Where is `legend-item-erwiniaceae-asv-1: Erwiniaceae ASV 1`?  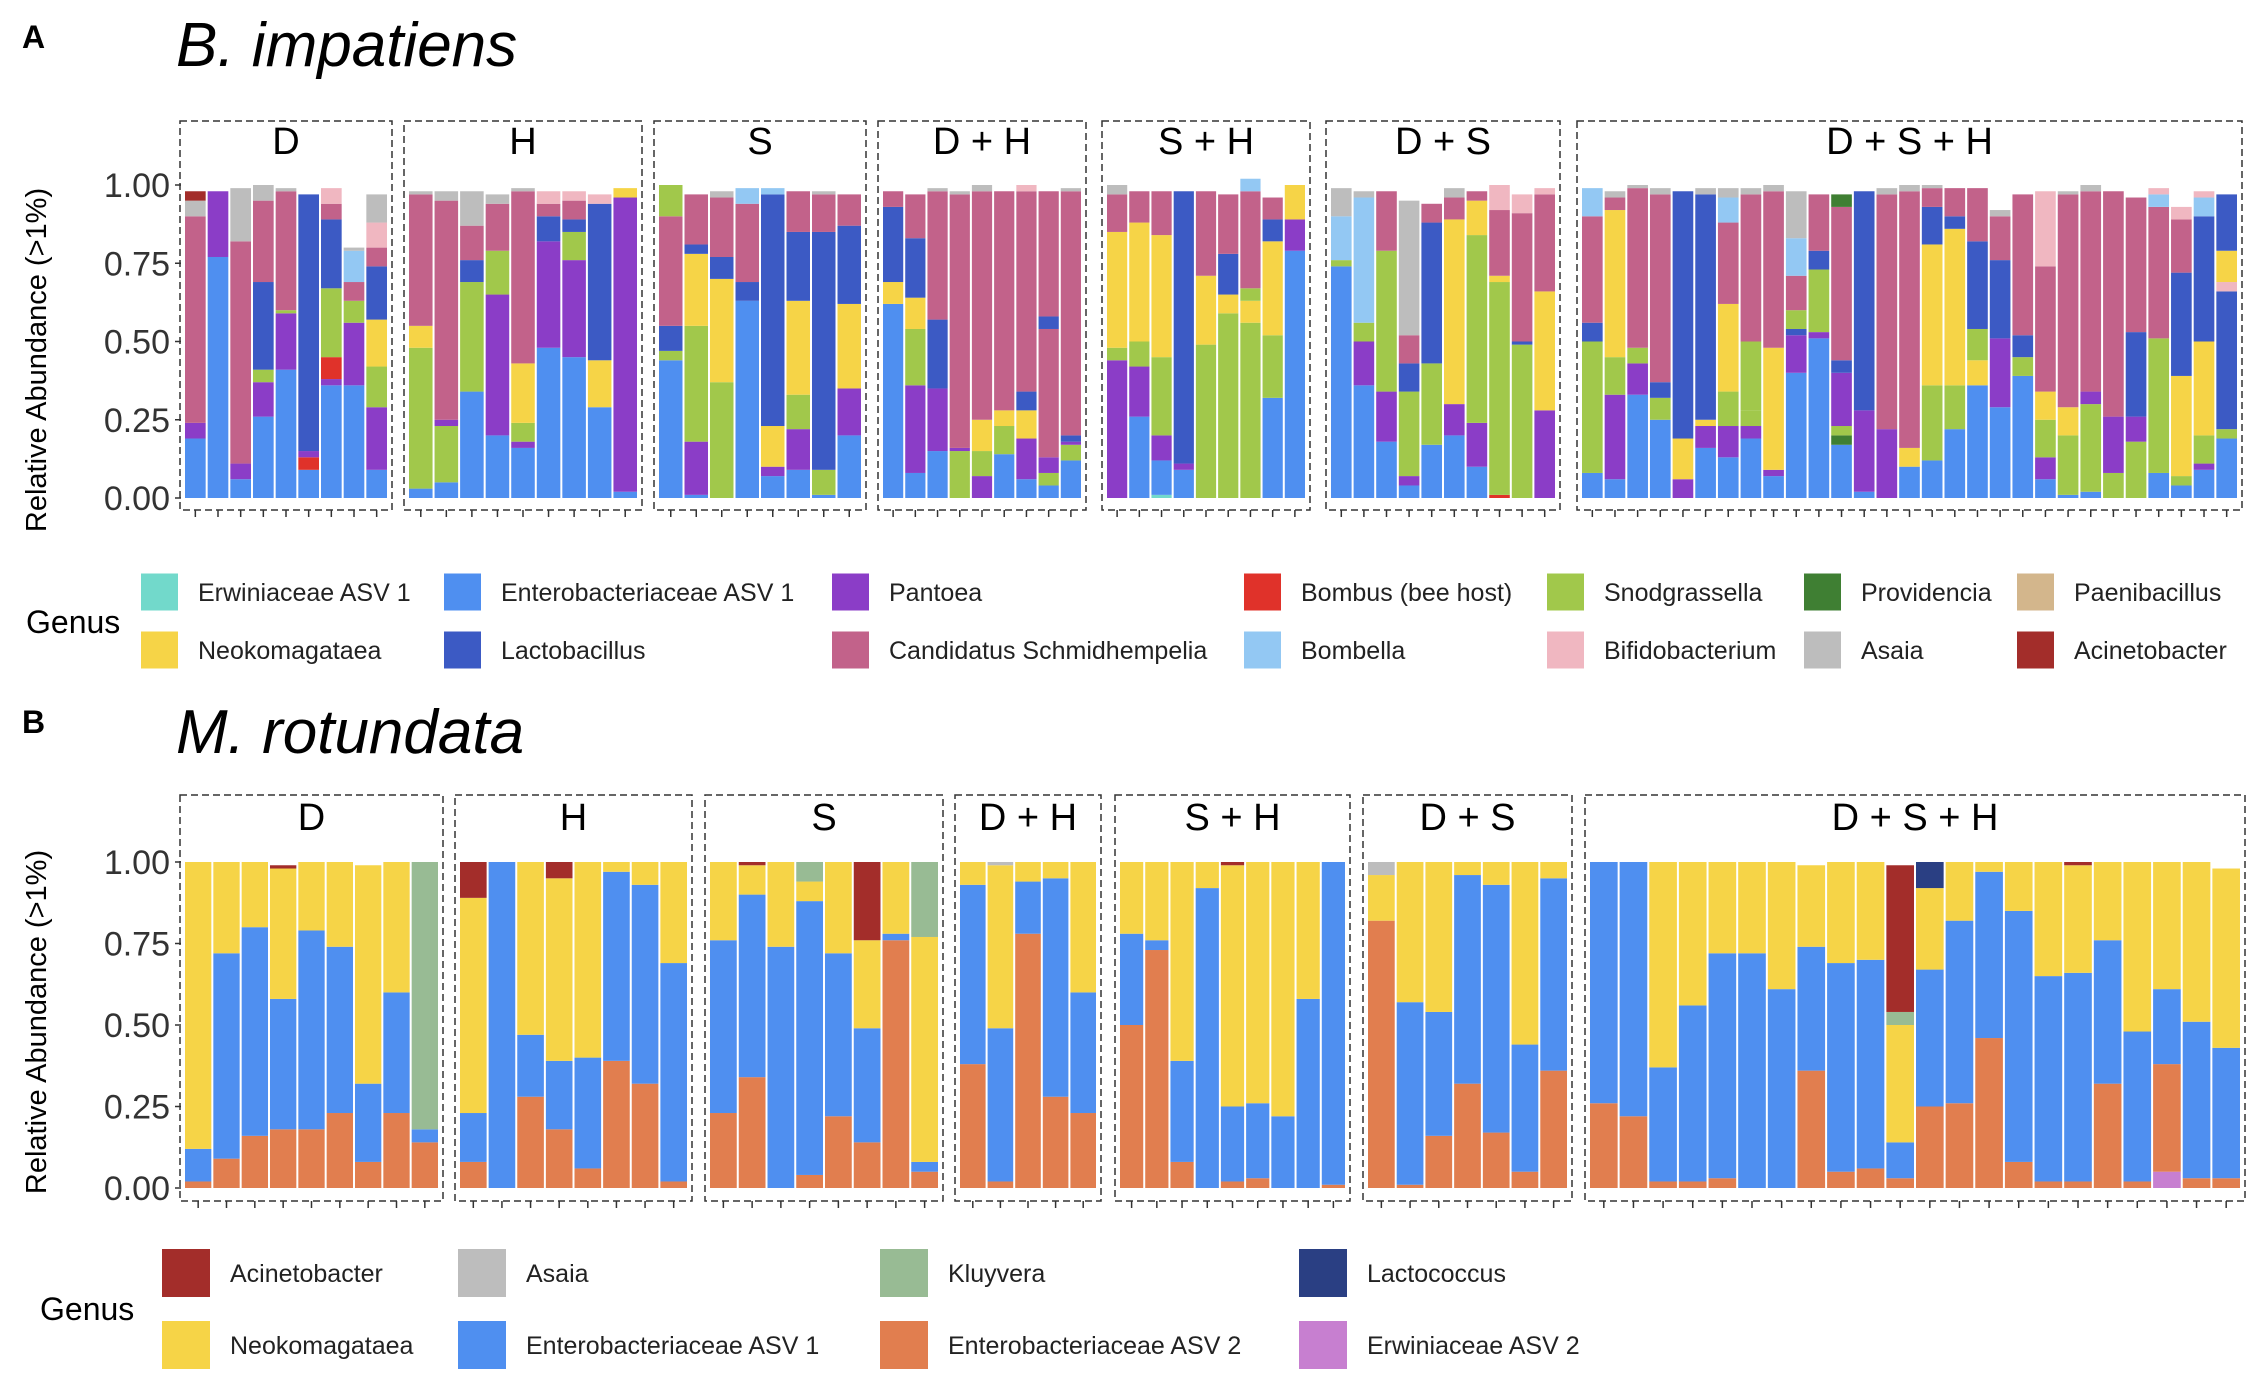 legend-item-erwiniaceae-asv-1: Erwiniaceae ASV 1 is located at coordinates (276, 592).